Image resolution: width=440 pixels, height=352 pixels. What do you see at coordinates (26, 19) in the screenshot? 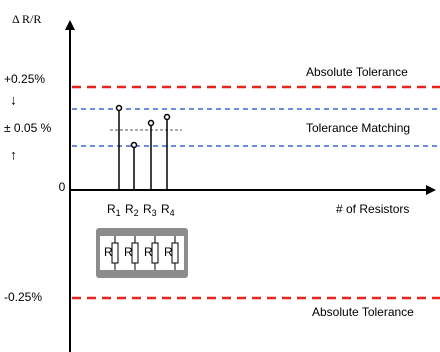
I see `y-axis-label: Δ R/R` at bounding box center [26, 19].